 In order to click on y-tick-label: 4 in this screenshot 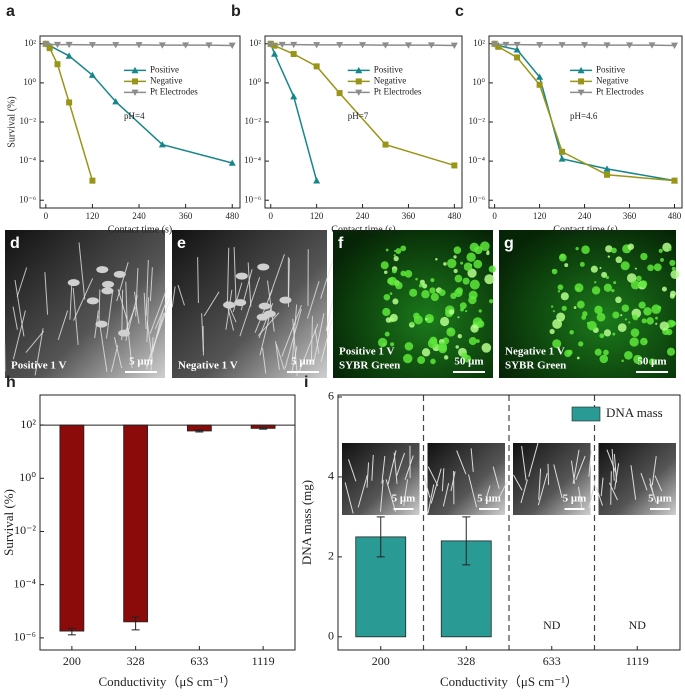, I will do `click(331, 476)`.